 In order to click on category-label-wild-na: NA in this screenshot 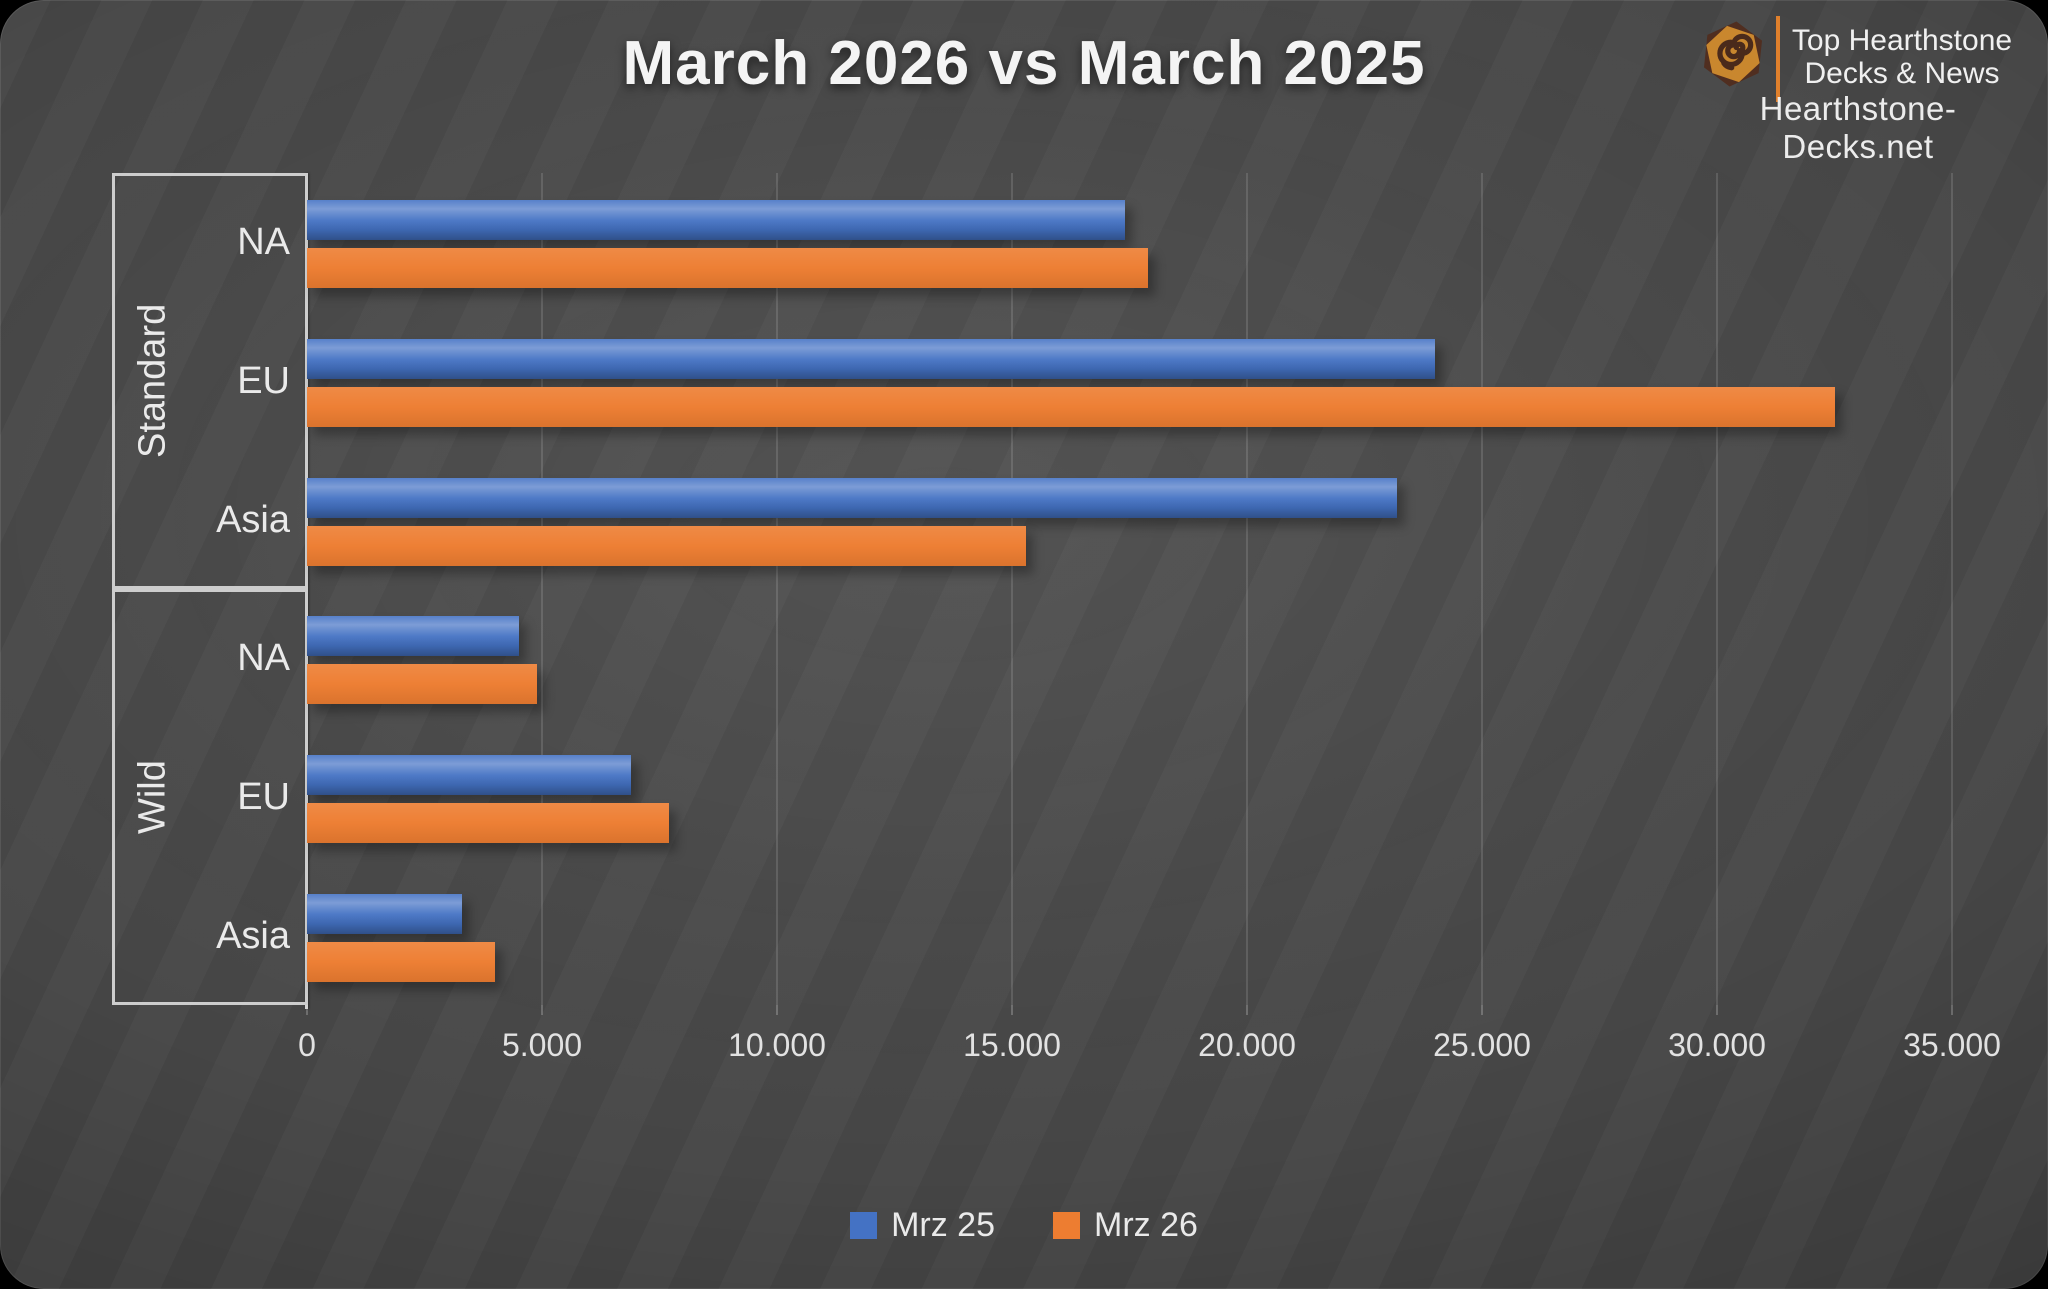, I will do `click(263, 658)`.